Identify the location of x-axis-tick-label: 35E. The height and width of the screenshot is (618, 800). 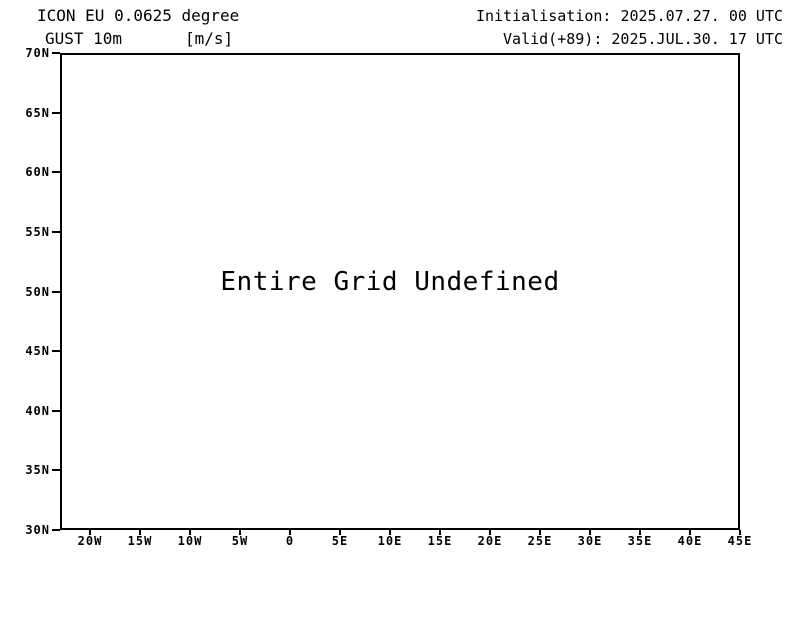
(640, 541).